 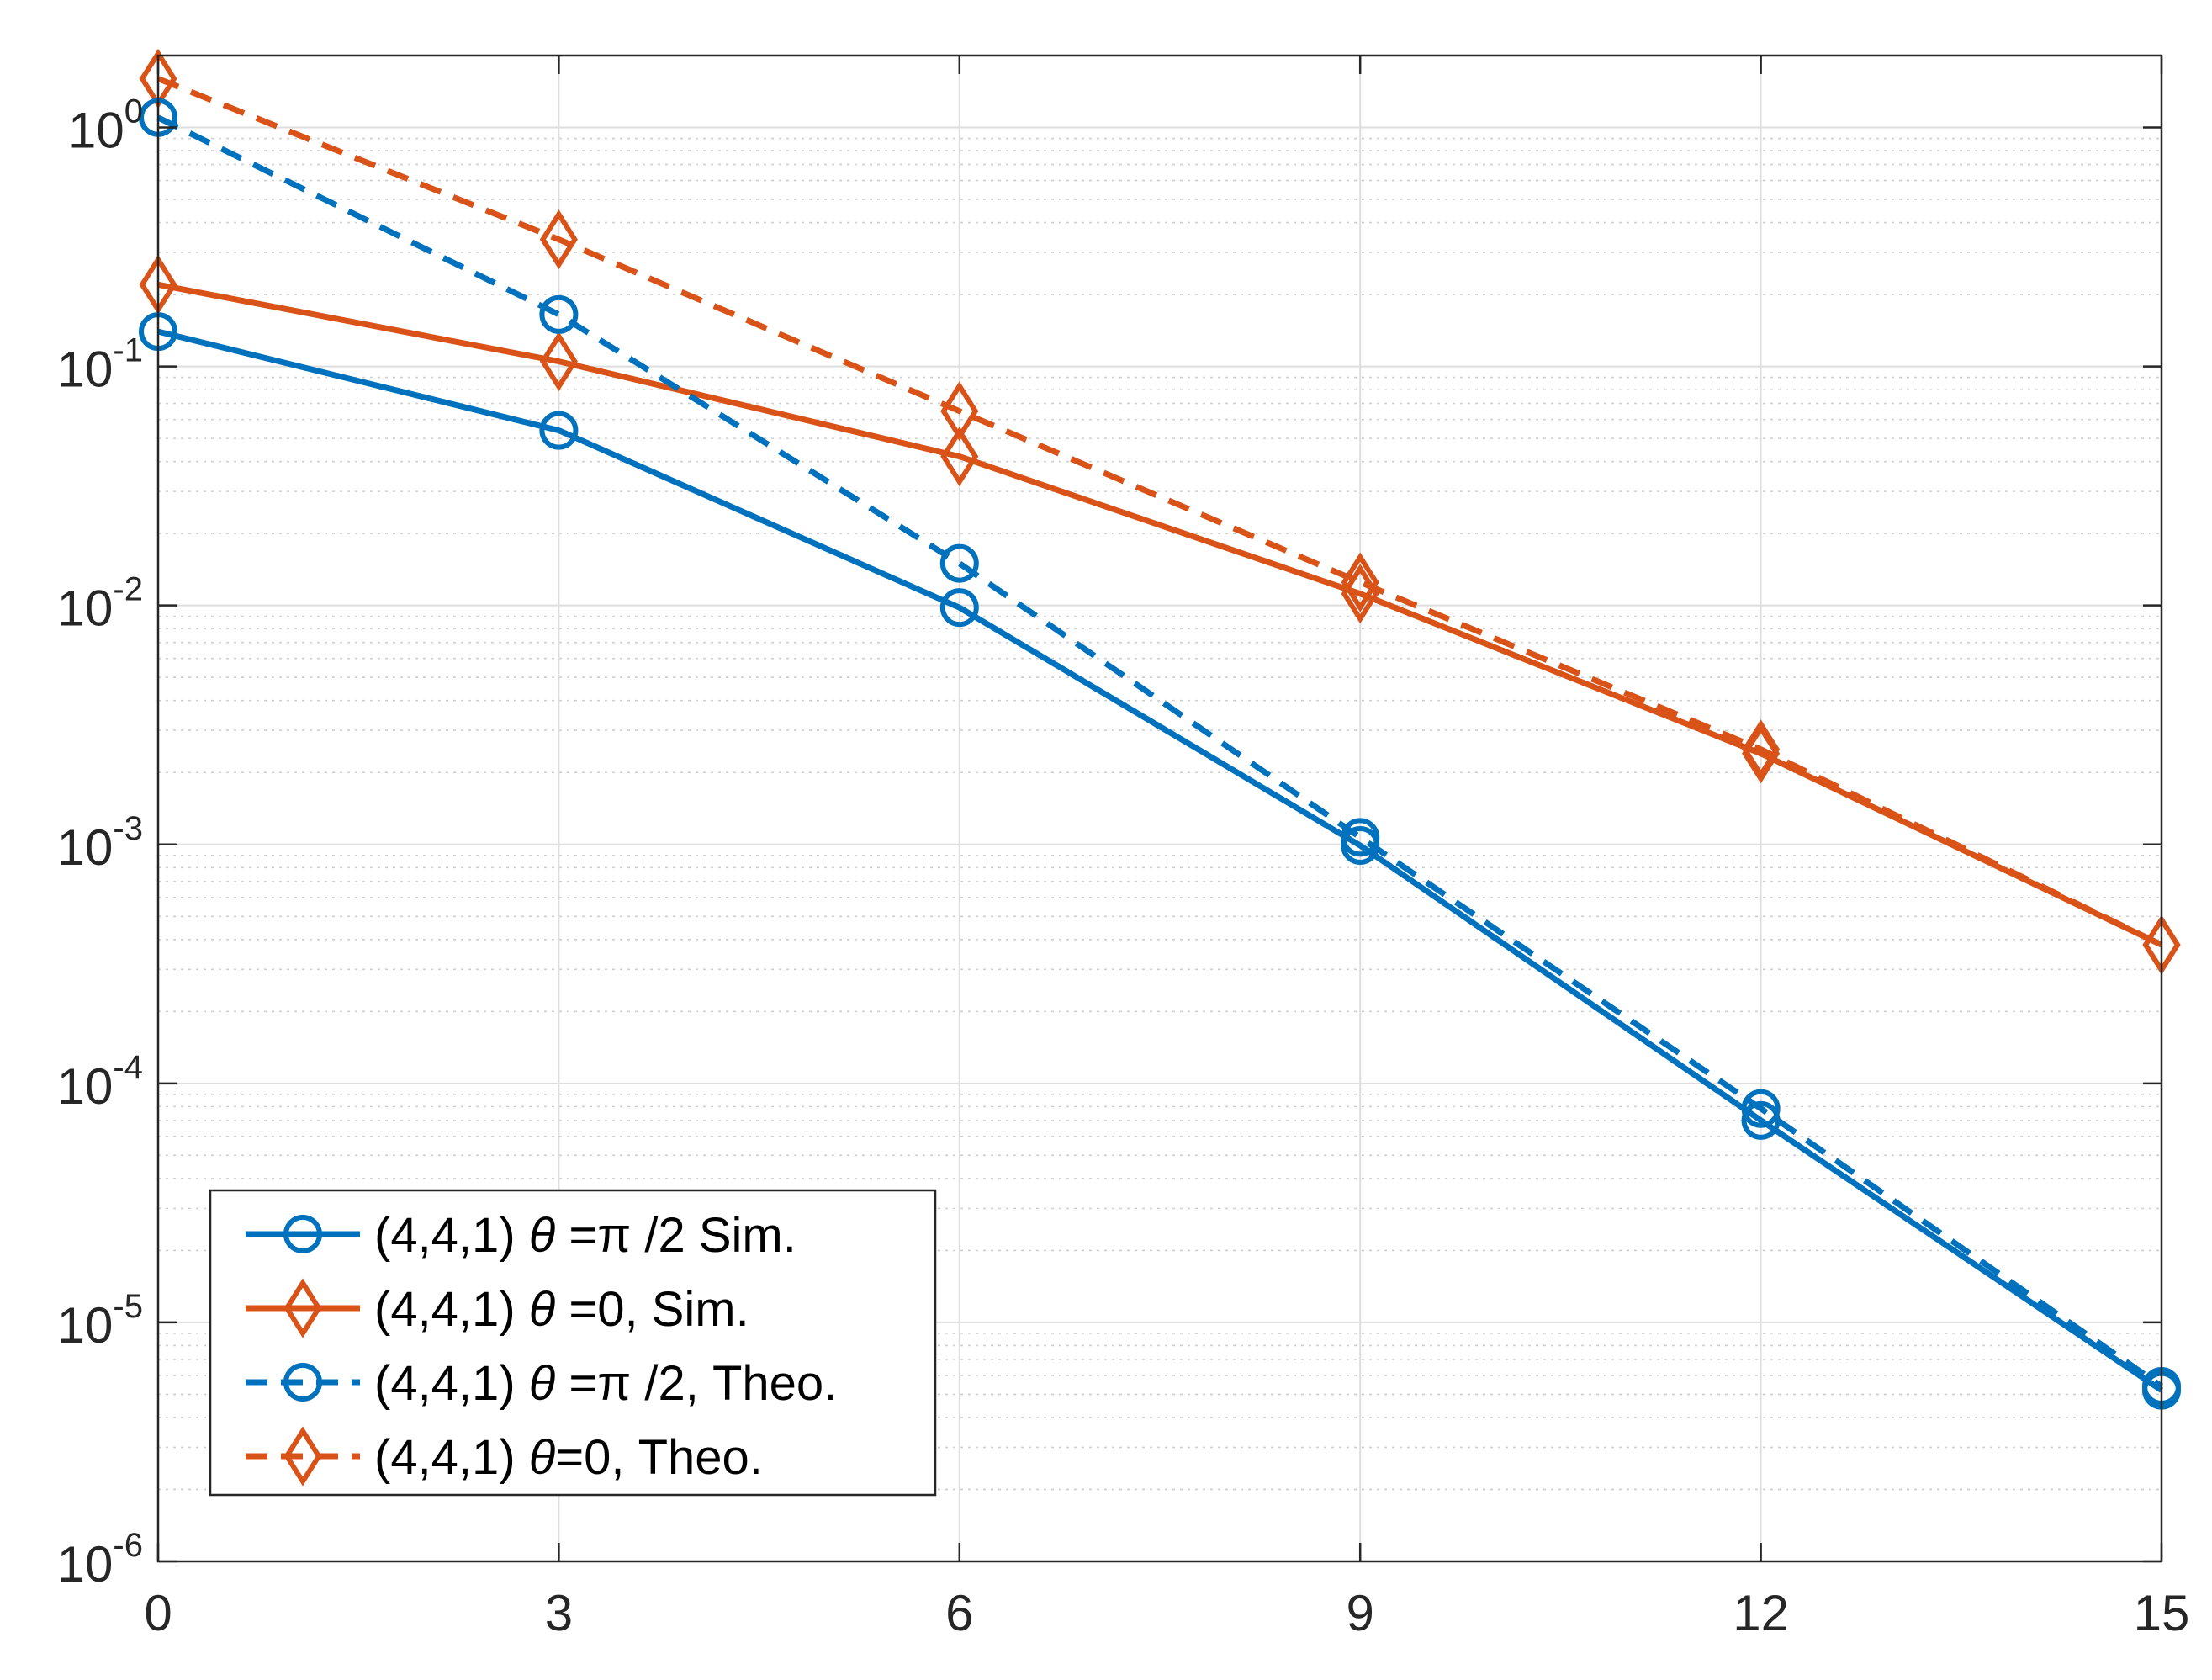 I want to click on y-tick-label: 10⁻⁴, so click(x=100, y=1082).